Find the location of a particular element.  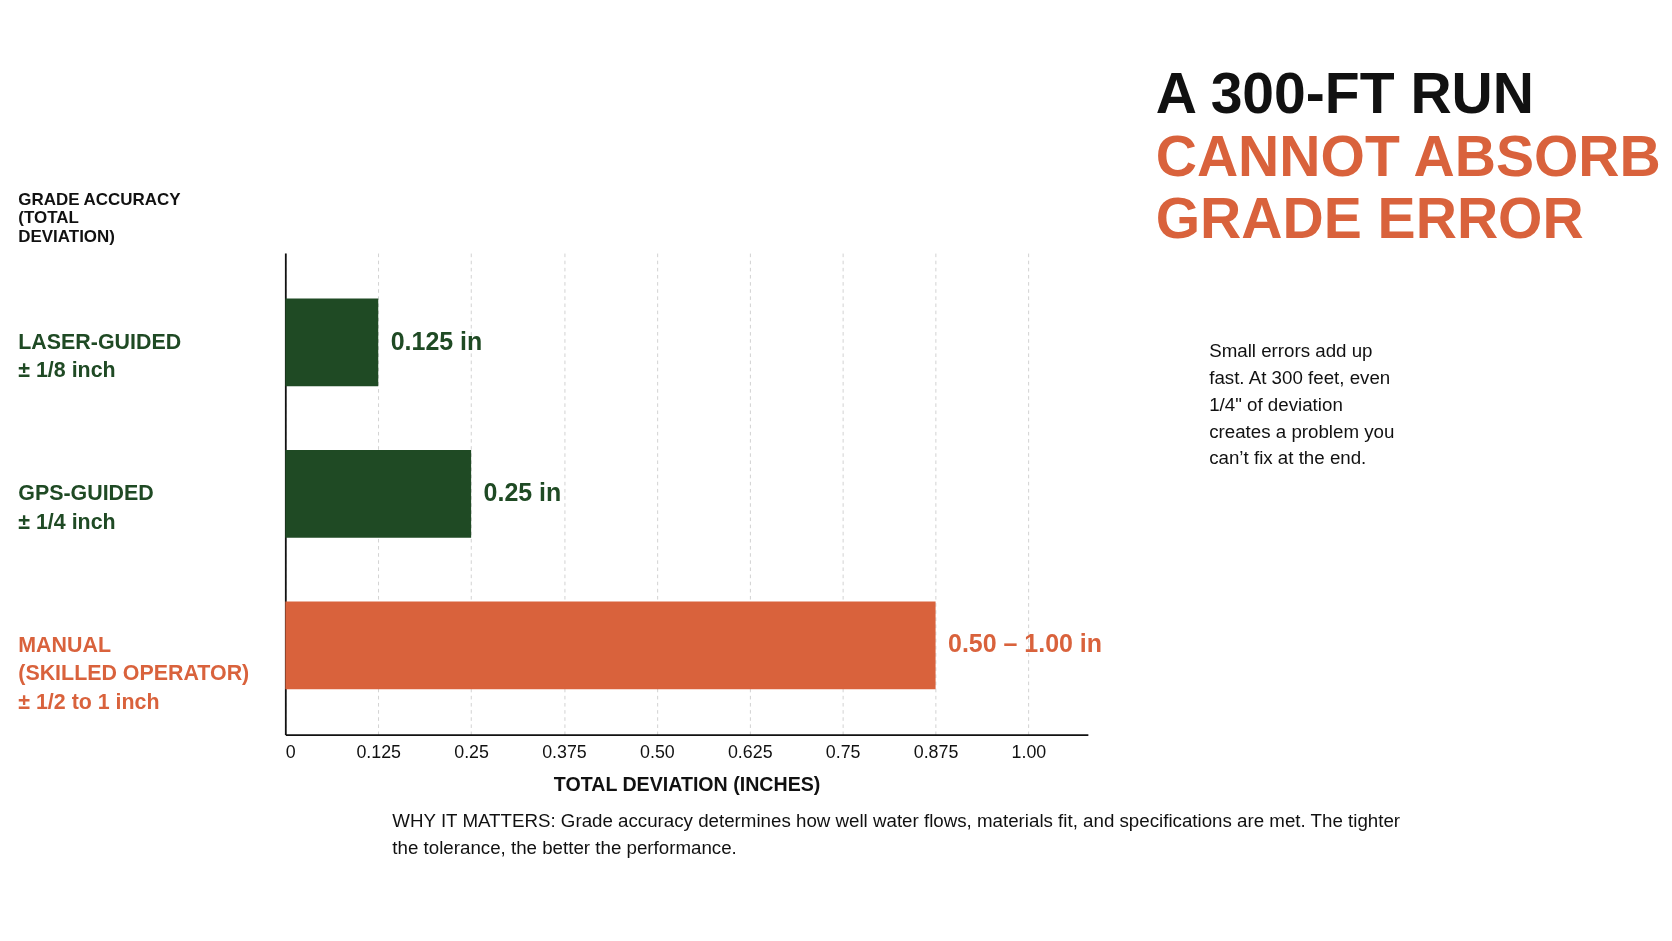

data-label: 0.125 in is located at coordinates (436, 340).